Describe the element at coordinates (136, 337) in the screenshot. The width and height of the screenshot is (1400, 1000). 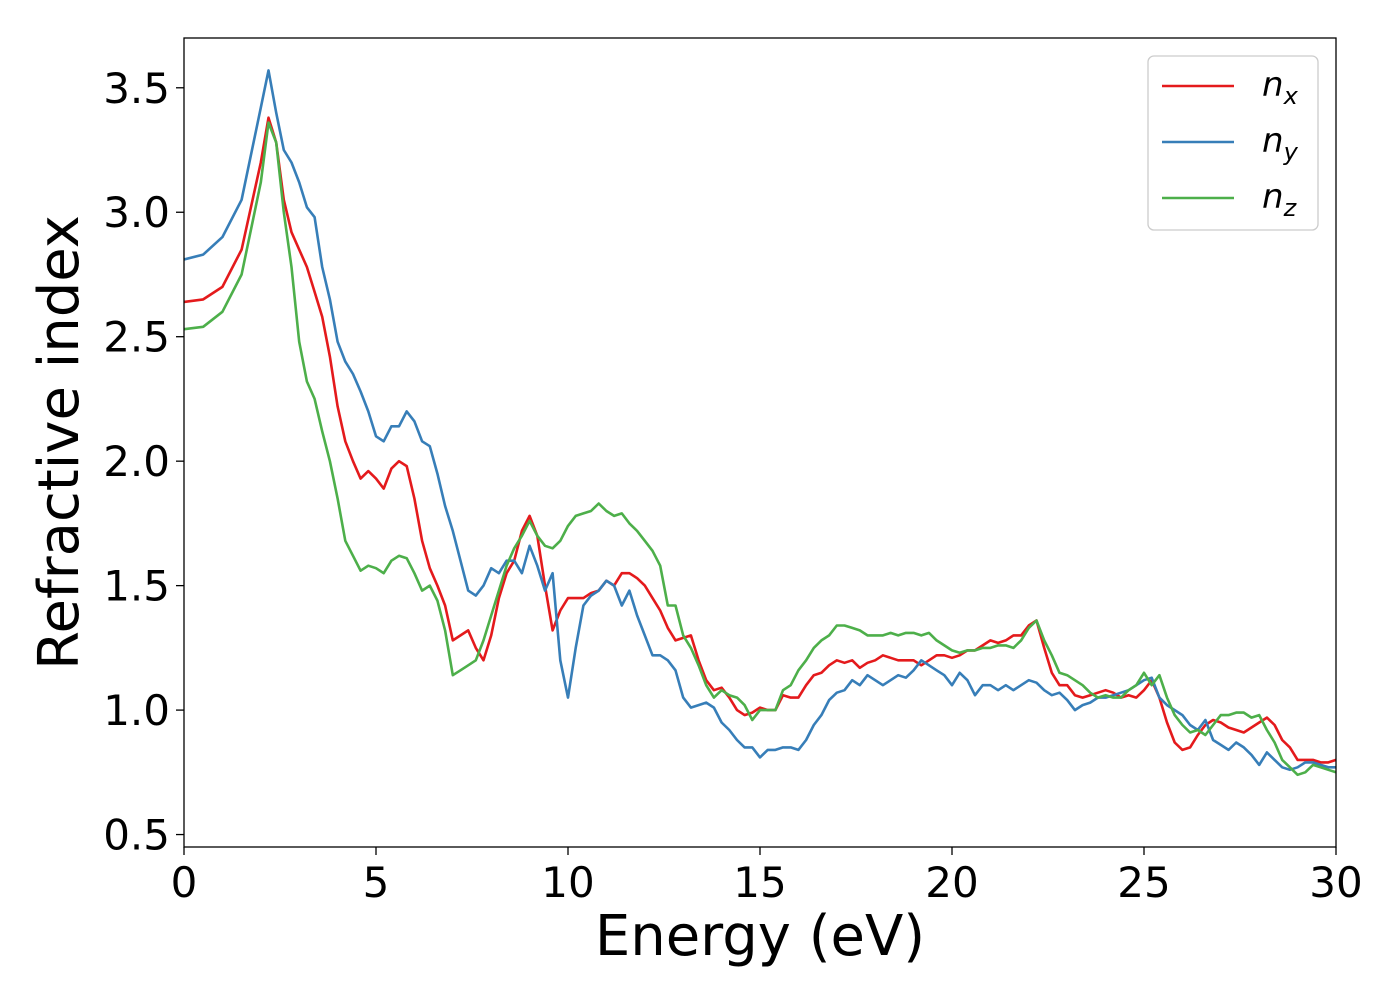
I see `y-tick-label: 2.5` at that location.